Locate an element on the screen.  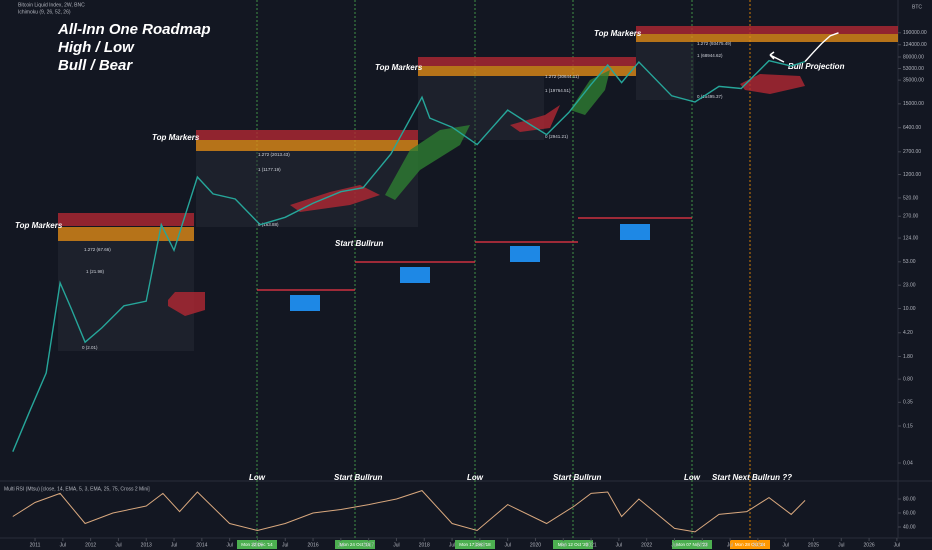
y-tick-label: 53.00 is located at coordinates (909, 262).